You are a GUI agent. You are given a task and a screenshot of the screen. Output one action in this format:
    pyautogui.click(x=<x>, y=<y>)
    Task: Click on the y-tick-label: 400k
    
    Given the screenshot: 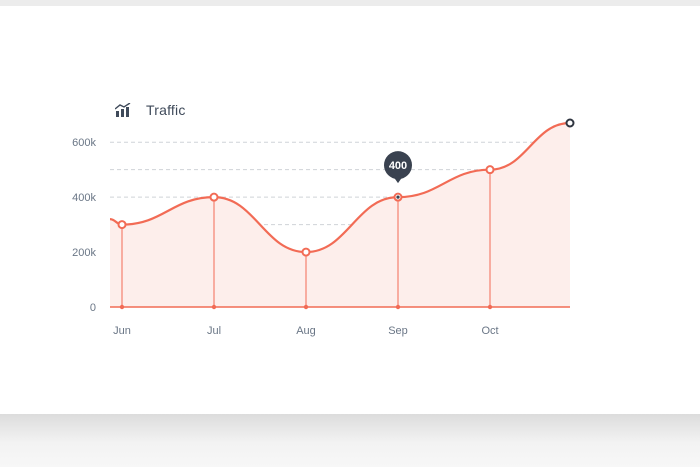 What is the action you would take?
    pyautogui.click(x=84, y=198)
    